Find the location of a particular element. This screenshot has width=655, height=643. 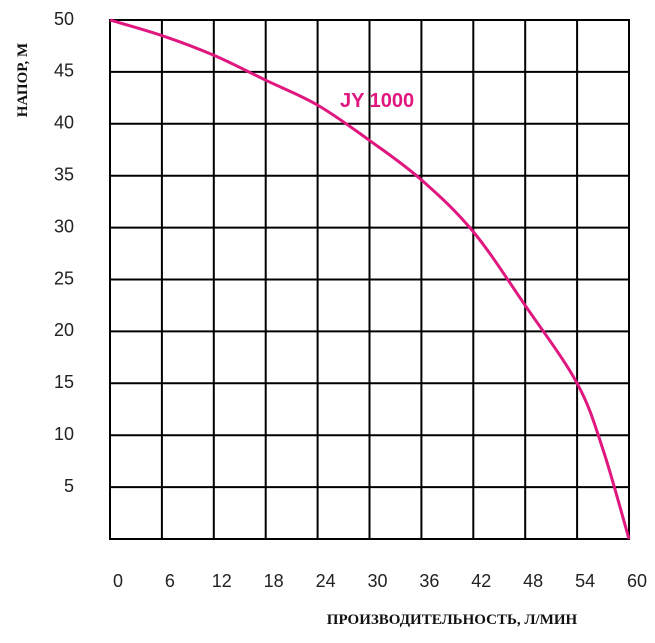

x-tick-label: 12 is located at coordinates (222, 581).